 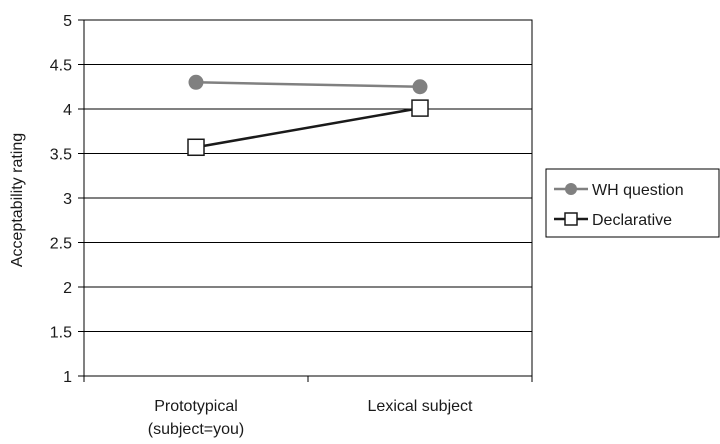 I want to click on legend-item-0: WH question, so click(x=619, y=190).